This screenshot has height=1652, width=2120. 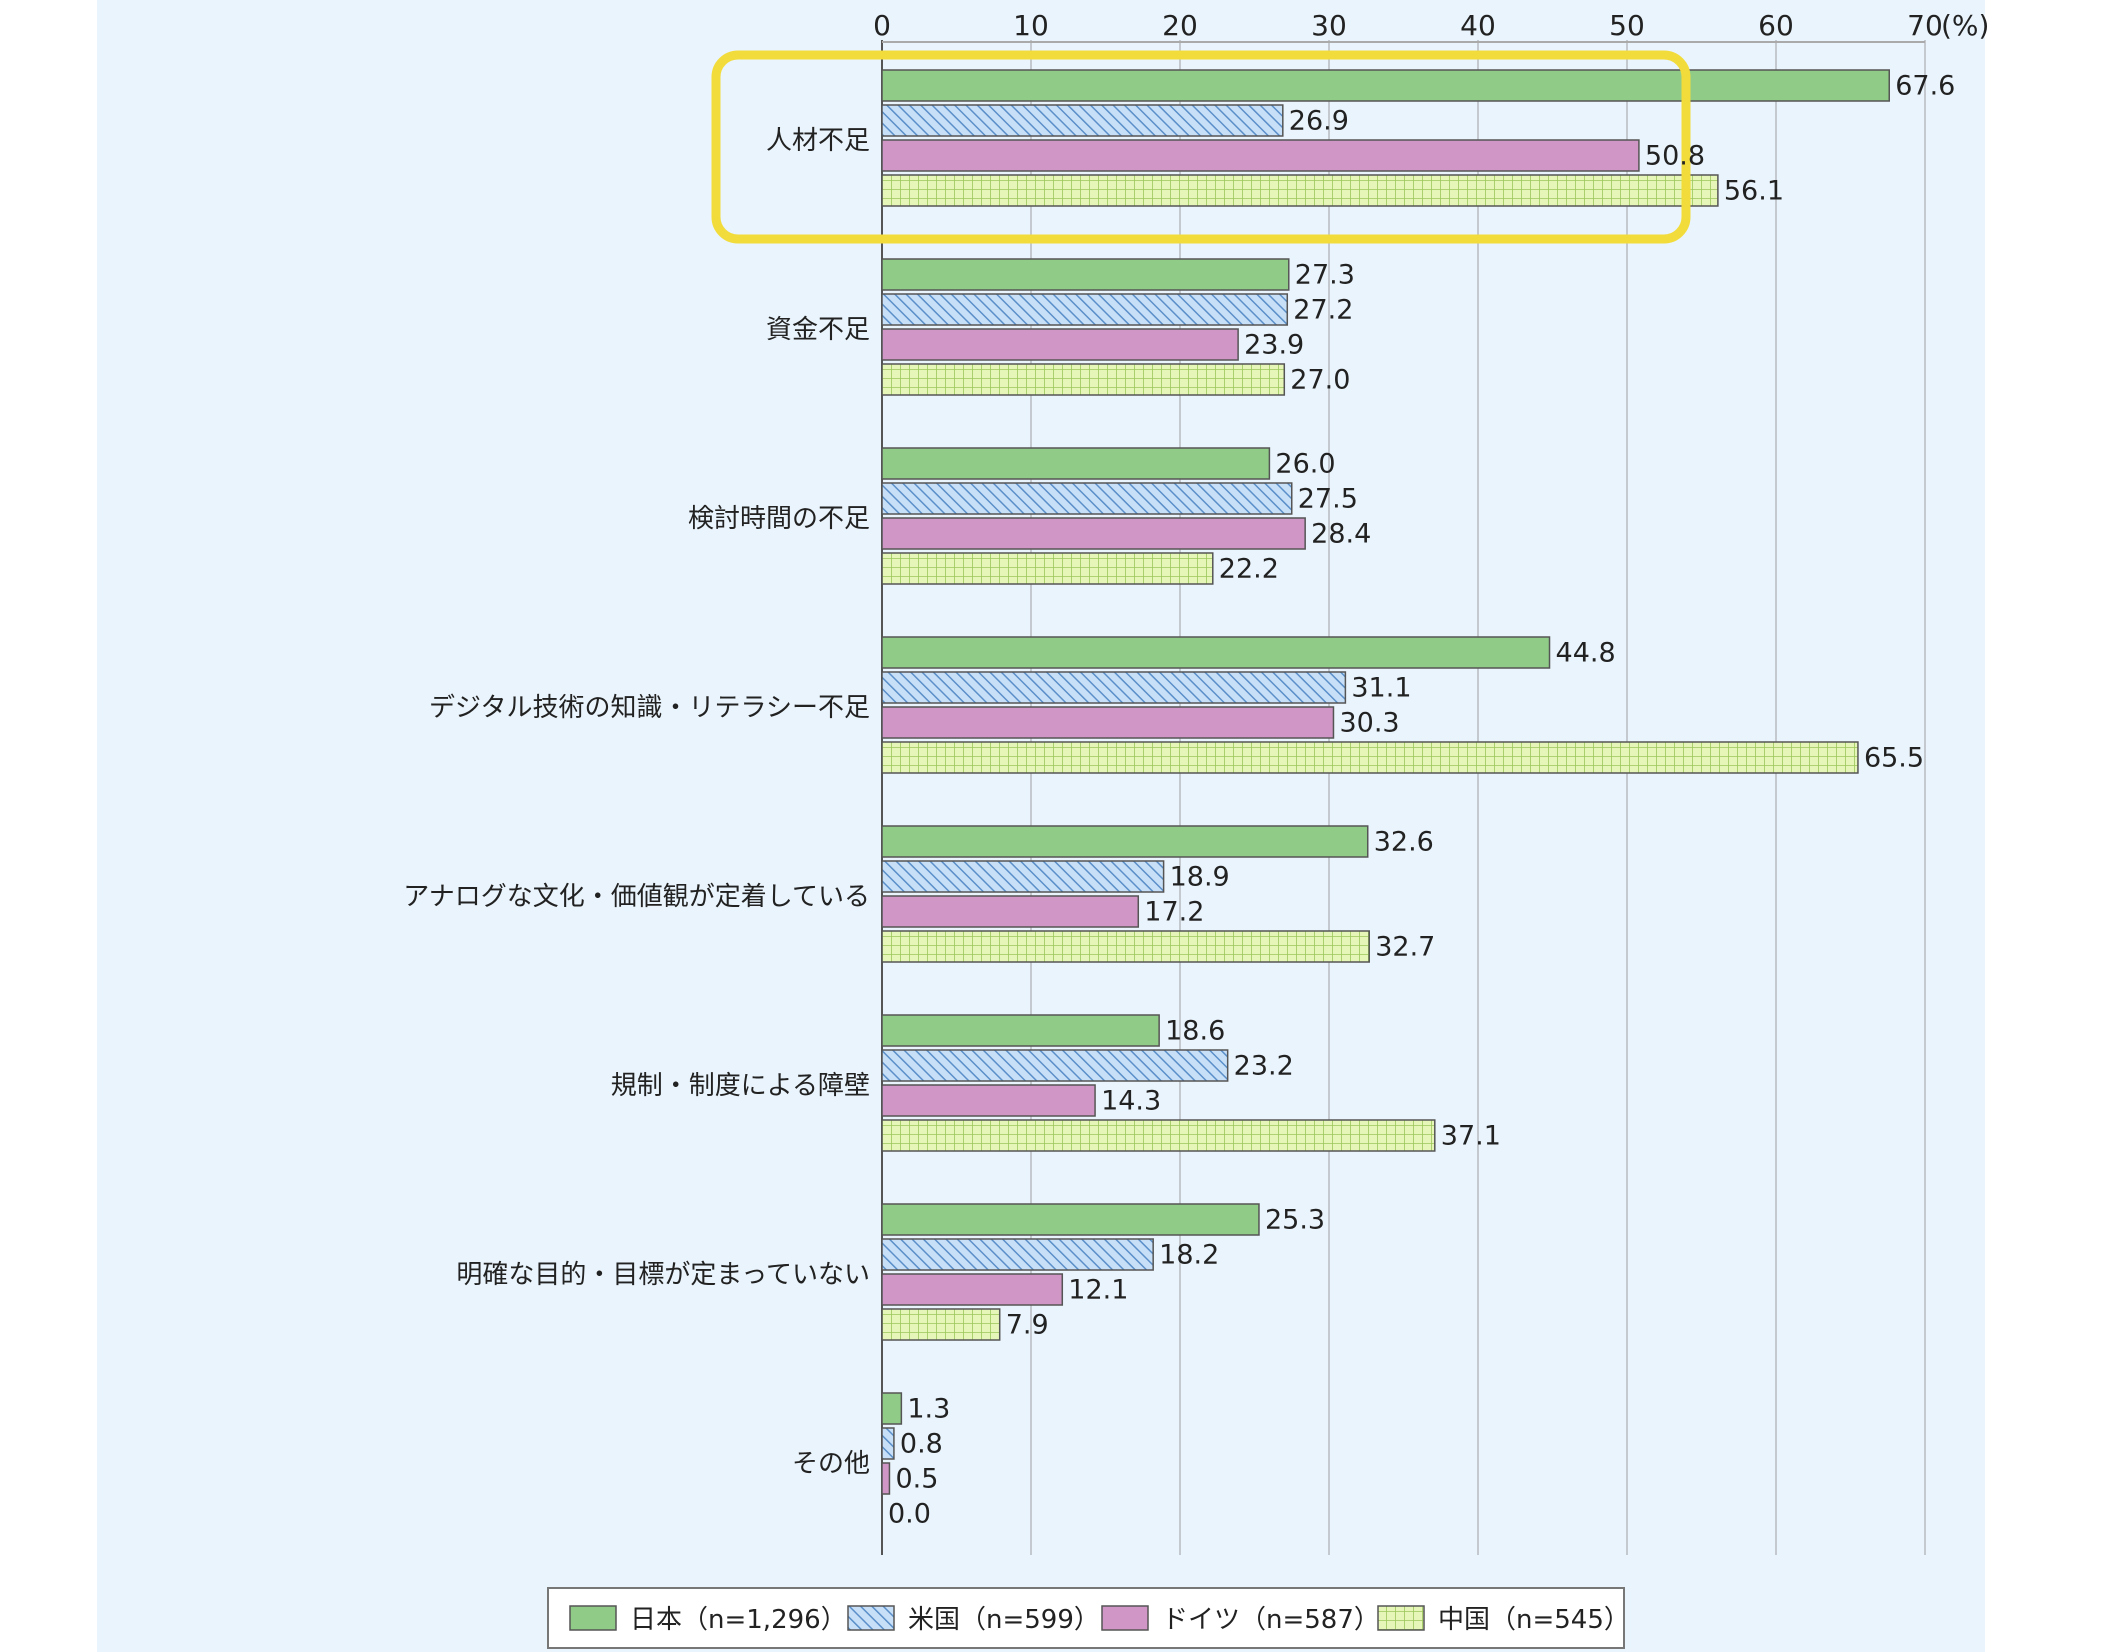 What do you see at coordinates (921, 1444) in the screenshot?
I see `data-label: 0.8` at bounding box center [921, 1444].